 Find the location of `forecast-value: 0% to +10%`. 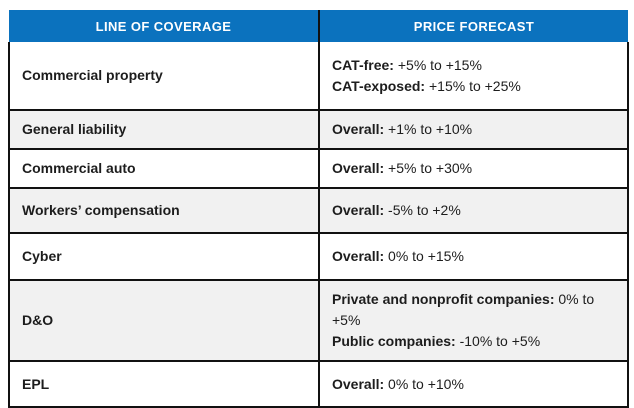

forecast-value: 0% to +10% is located at coordinates (426, 383).